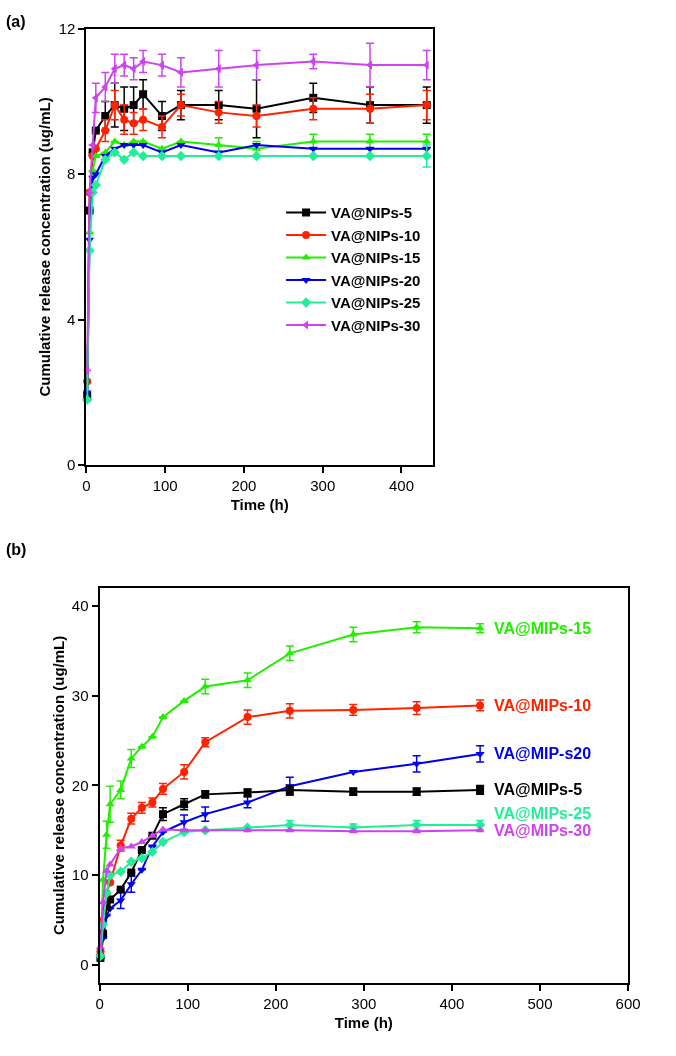 This screenshot has width=676, height=1056. I want to click on legend-label: VA@NIPs-20, so click(376, 280).